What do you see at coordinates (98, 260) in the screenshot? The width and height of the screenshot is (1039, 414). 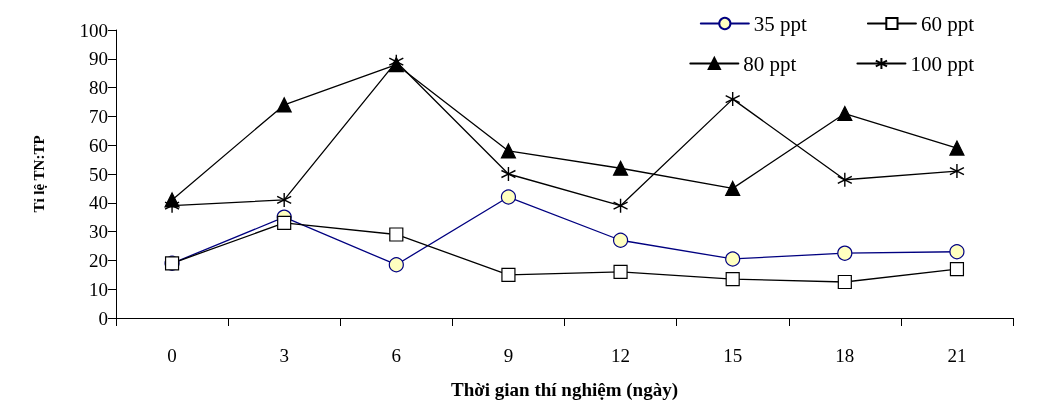 I see `y-tick-label: 20` at bounding box center [98, 260].